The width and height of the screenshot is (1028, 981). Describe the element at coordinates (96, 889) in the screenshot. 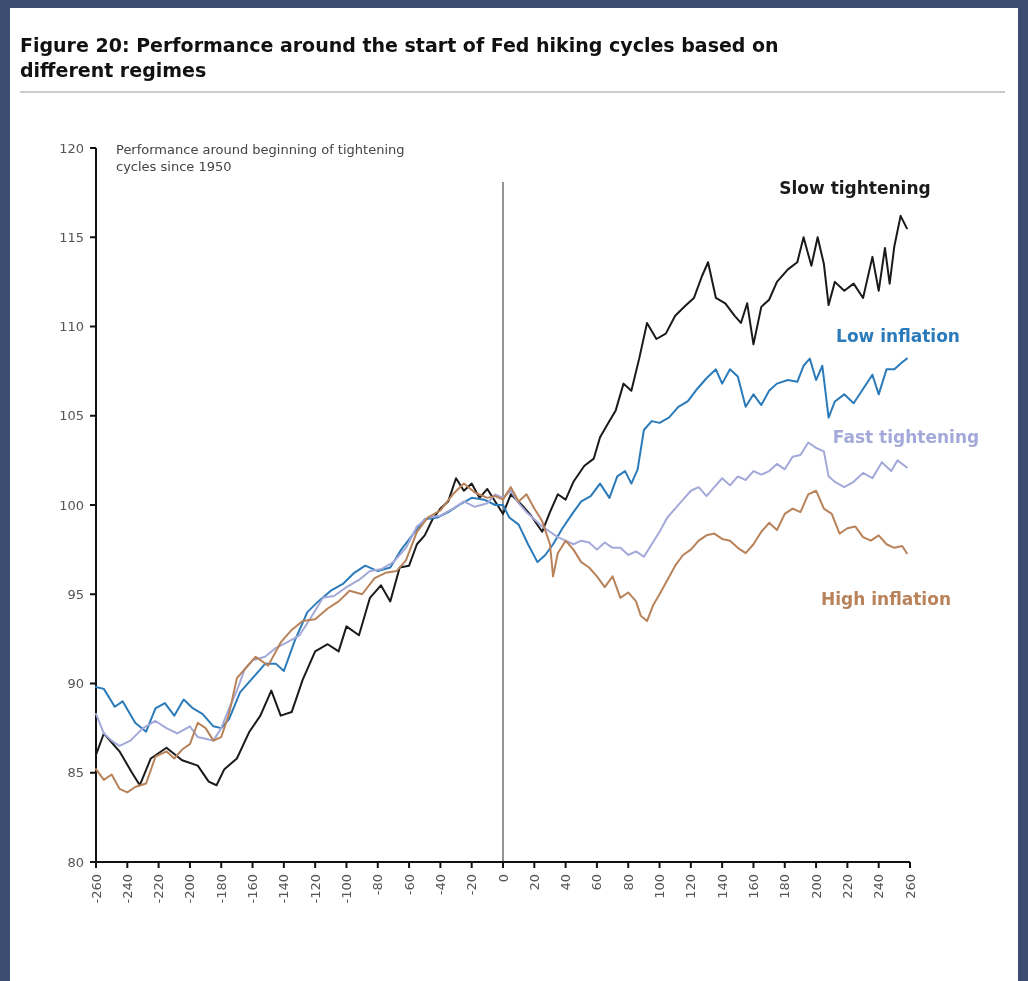

I see `x-tick-label: -260` at that location.